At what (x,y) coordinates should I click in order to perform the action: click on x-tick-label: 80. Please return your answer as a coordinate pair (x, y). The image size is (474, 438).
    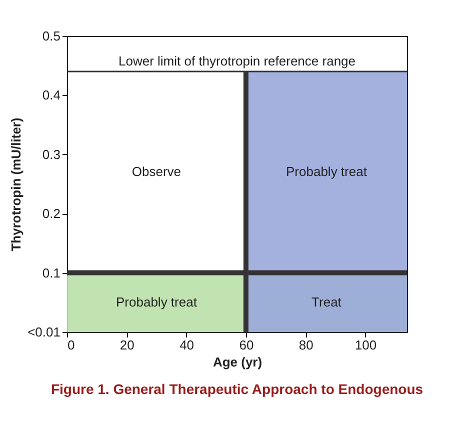
    Looking at the image, I should click on (306, 345).